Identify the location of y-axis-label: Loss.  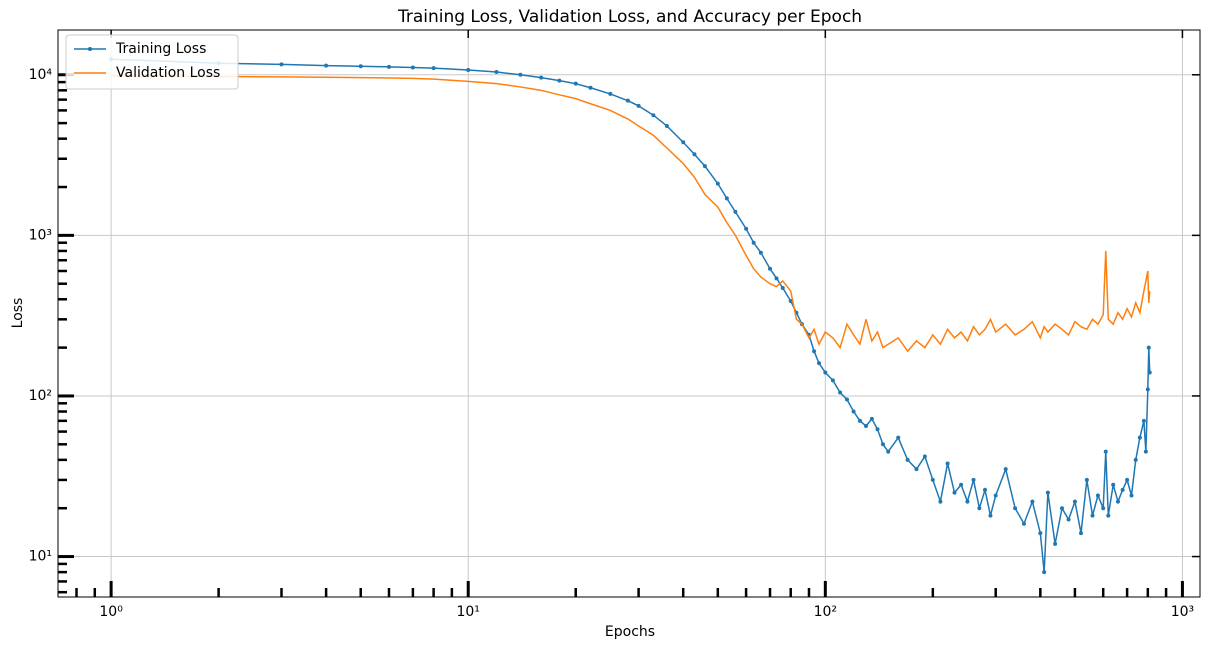
(18, 313).